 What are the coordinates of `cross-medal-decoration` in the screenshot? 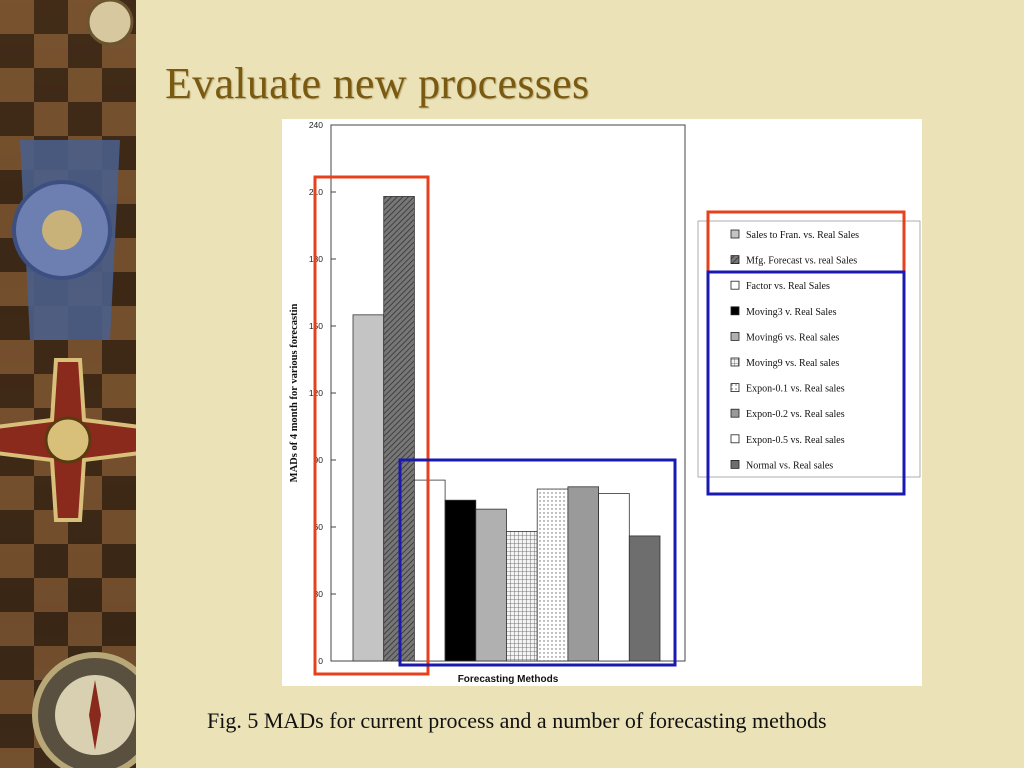 It's located at (68, 440).